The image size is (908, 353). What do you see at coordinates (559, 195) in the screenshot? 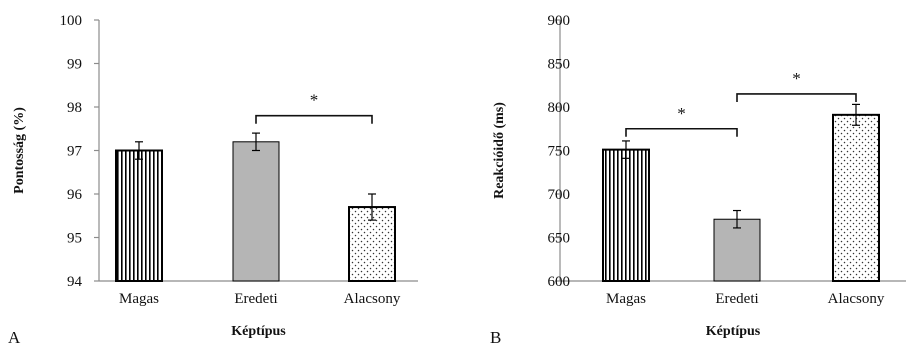
I see `y-tick-label: 700` at bounding box center [559, 195].